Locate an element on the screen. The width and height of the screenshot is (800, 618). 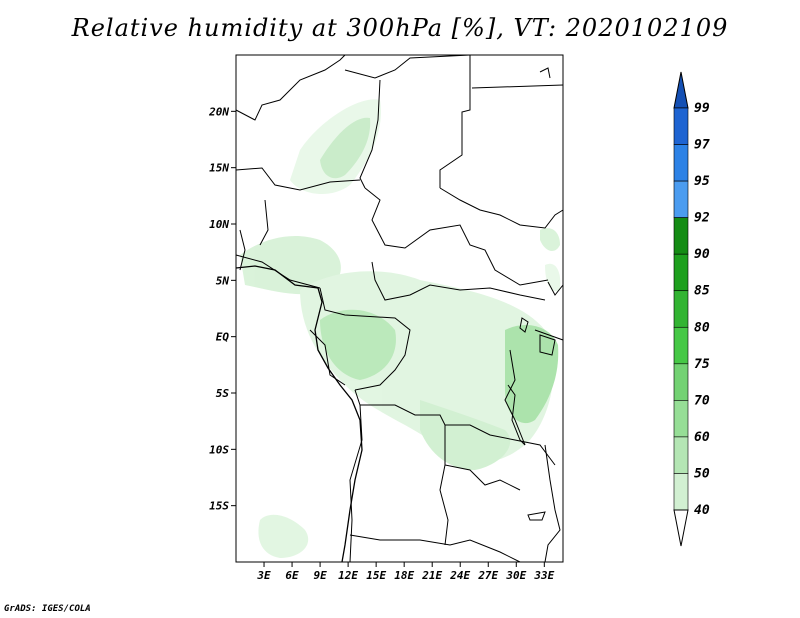
lon-tick-label: 12E is located at coordinates (348, 575).